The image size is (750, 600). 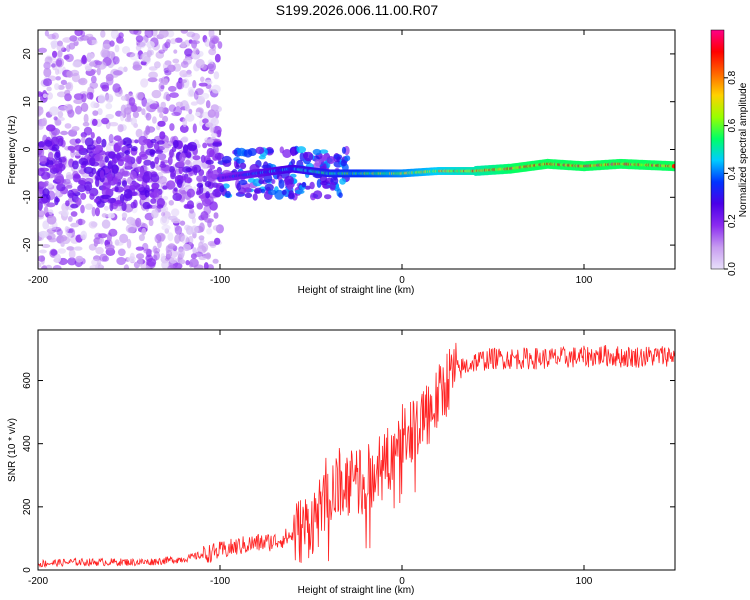 I want to click on colorbar-label: Normalized spectral amplitude, so click(x=743, y=149).